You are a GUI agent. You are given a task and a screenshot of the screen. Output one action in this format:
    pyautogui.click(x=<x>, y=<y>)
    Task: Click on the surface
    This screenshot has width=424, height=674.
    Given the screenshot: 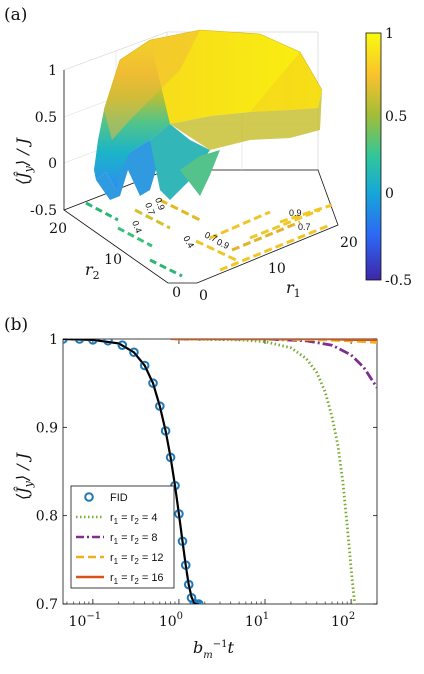 What is the action you would take?
    pyautogui.click(x=208, y=114)
    